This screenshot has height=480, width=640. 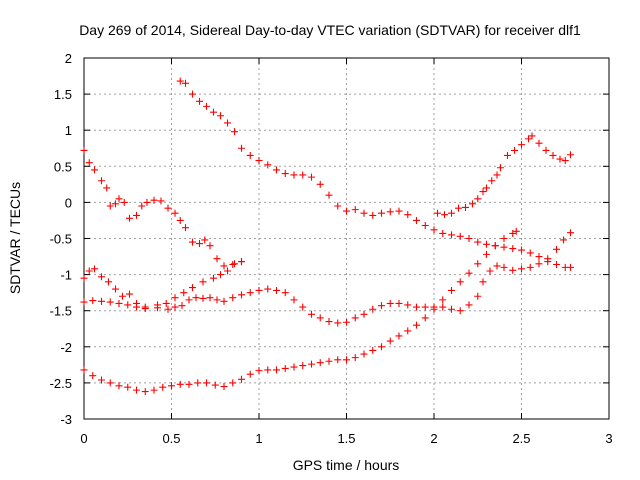 I want to click on y-tick-label: -0.5, so click(x=61, y=239).